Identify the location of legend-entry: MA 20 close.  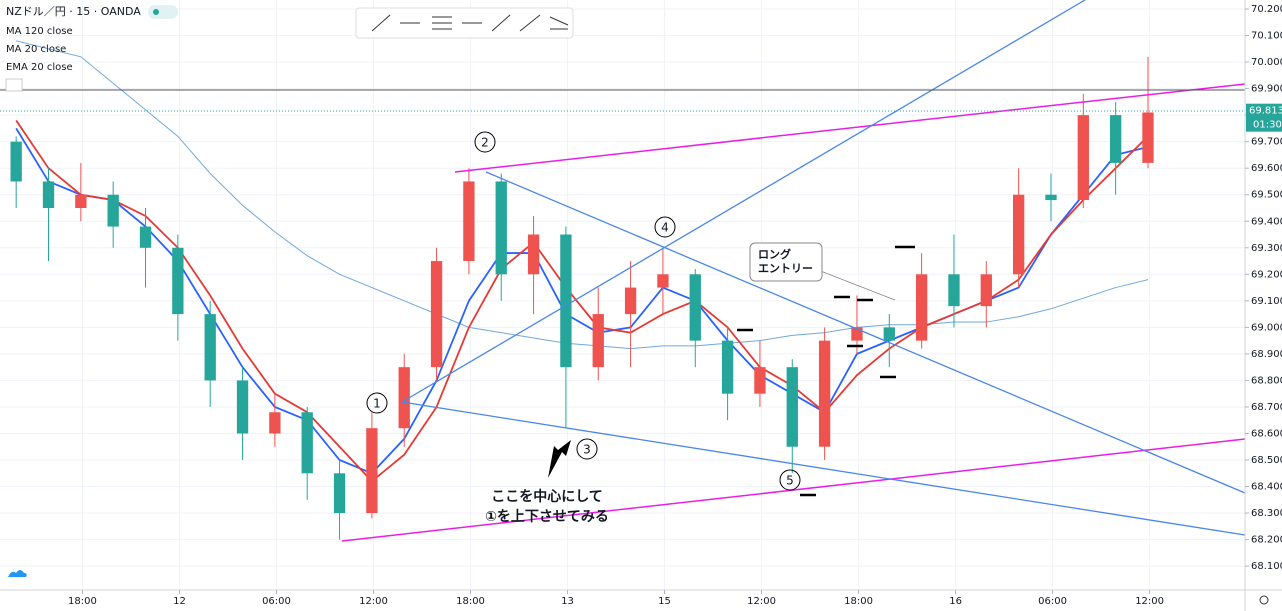
(36, 49).